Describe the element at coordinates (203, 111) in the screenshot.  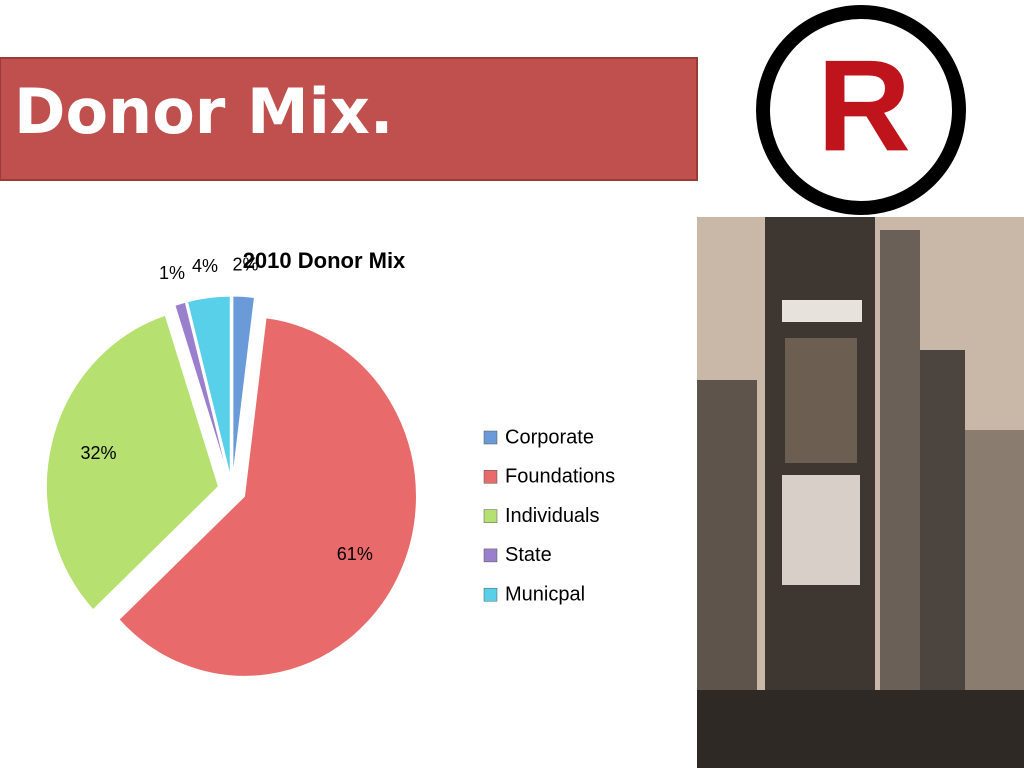
I see `slide-title: Donor Mix.` at that location.